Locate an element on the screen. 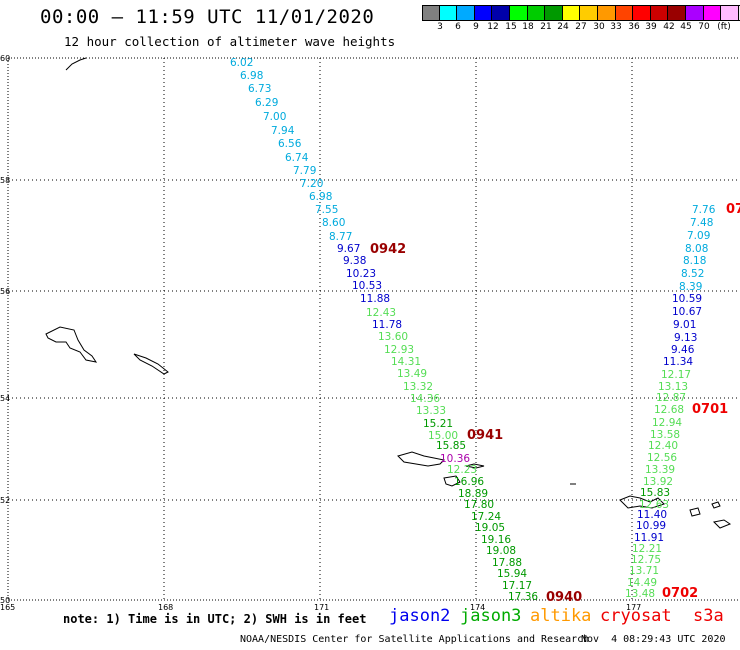 Image resolution: width=740 pixels, height=650 pixels. sat-jason3: jason3 is located at coordinates (491, 616).